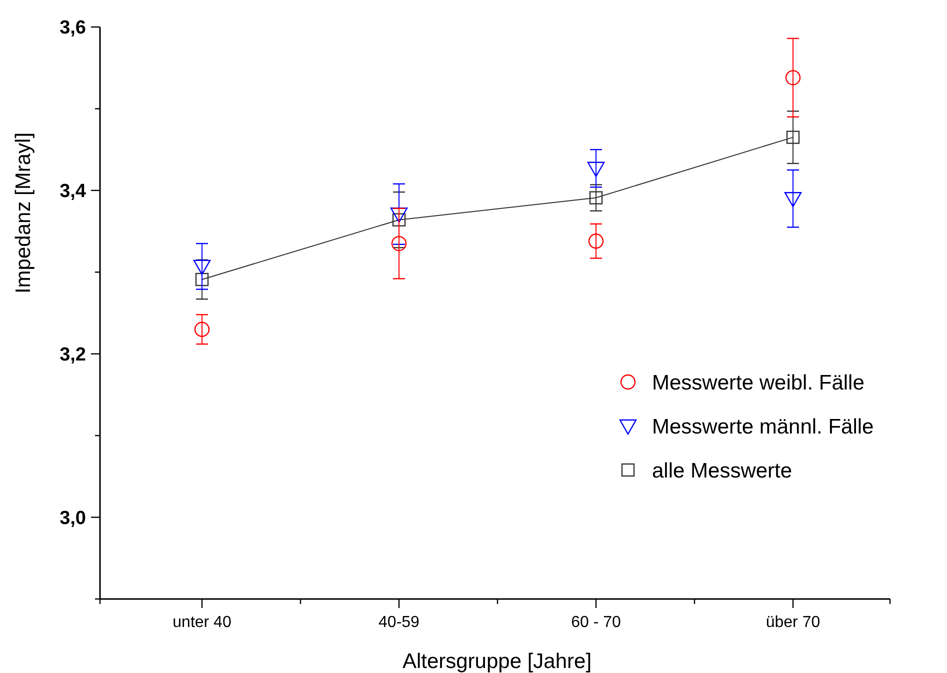  Describe the element at coordinates (793, 622) in the screenshot. I see `x-tick-label: über 70` at that location.